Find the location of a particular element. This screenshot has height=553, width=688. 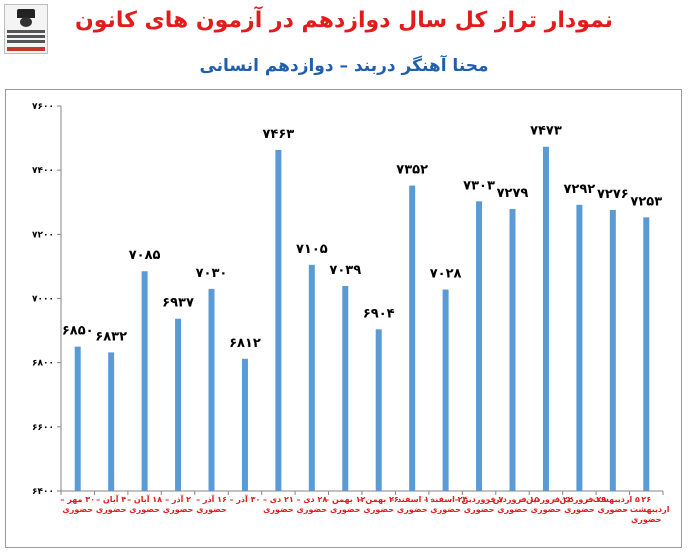

y-tick-label: ۷۰۰۰ is located at coordinates (43, 300).